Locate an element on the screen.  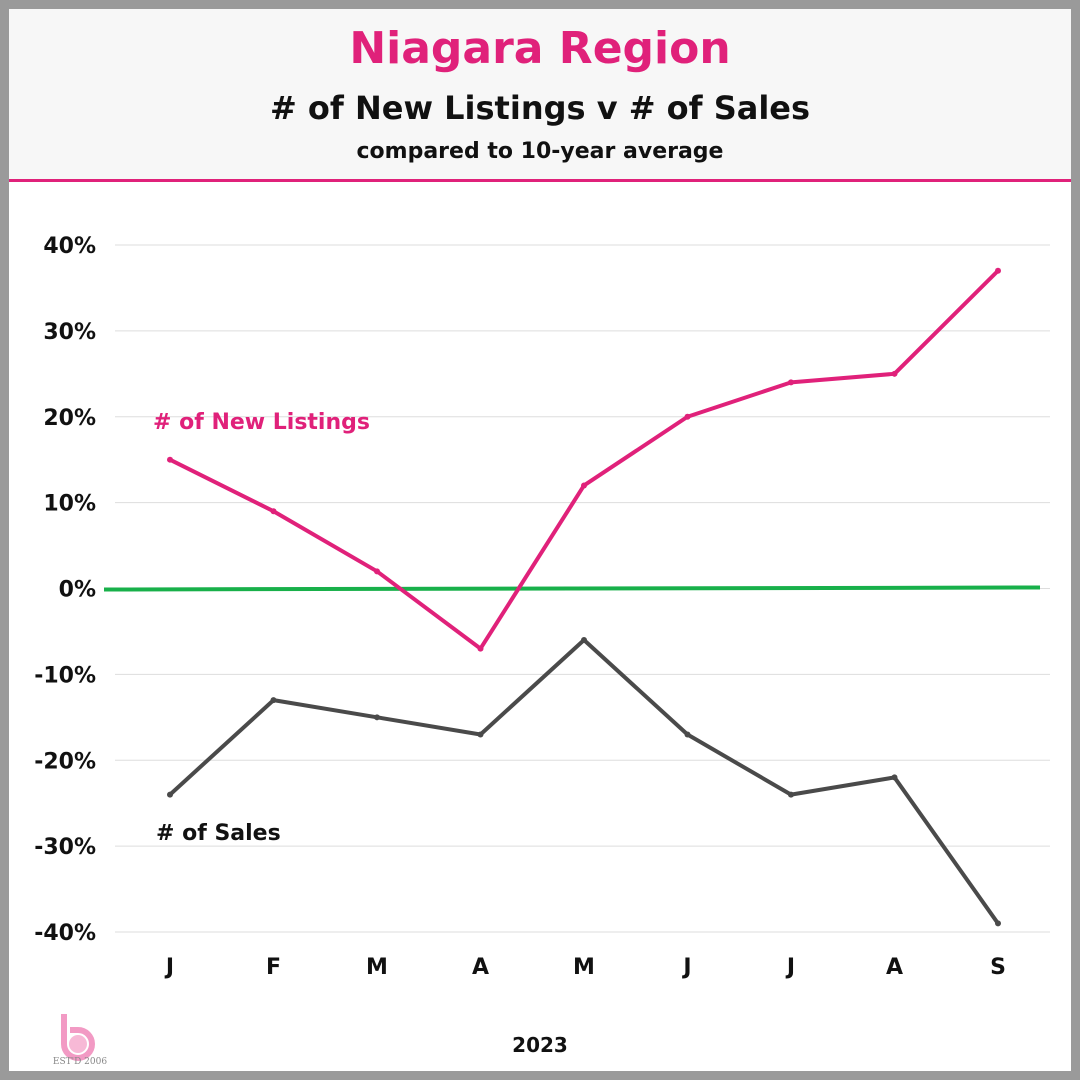
chart-title: Niagara Region is located at coordinates (540, 48).